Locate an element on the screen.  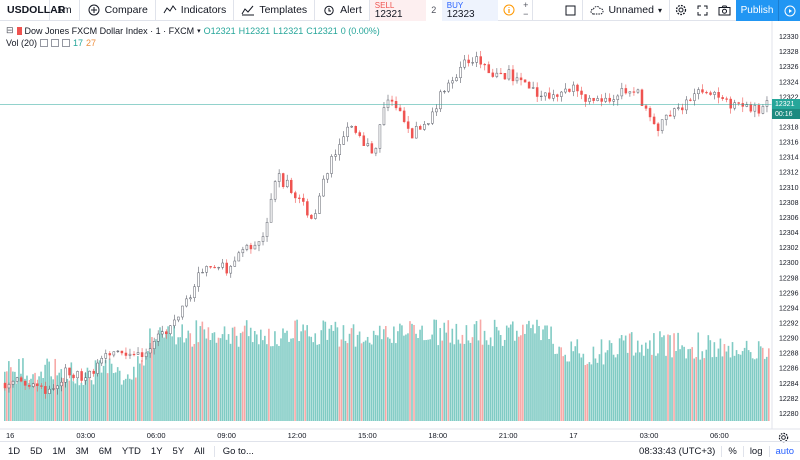
expand-icon is located at coordinates (702, 10).